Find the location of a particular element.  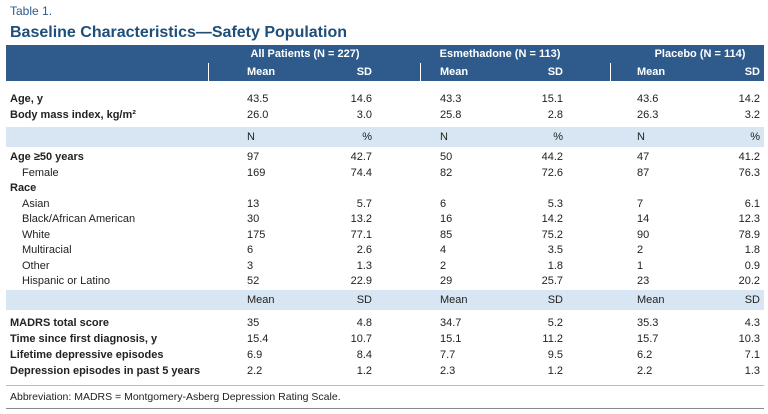

cell: 43.6 is located at coordinates (648, 99).